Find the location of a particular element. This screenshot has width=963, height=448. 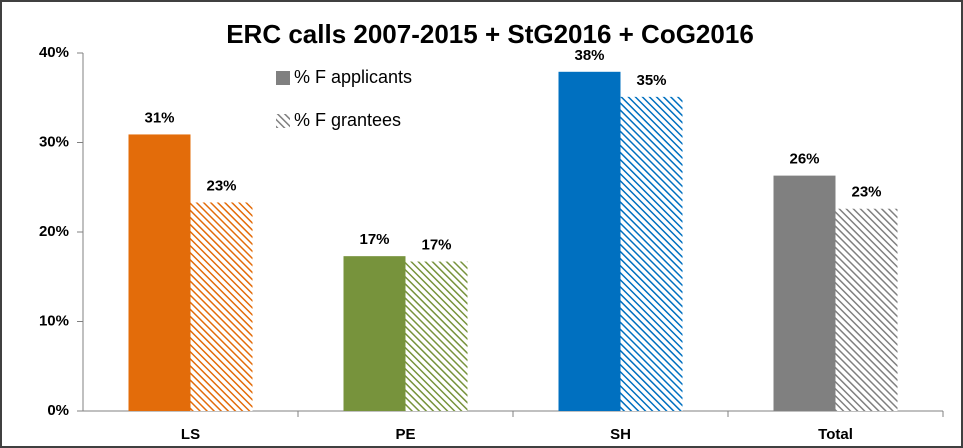

x-tick-label: PE is located at coordinates (405, 434).